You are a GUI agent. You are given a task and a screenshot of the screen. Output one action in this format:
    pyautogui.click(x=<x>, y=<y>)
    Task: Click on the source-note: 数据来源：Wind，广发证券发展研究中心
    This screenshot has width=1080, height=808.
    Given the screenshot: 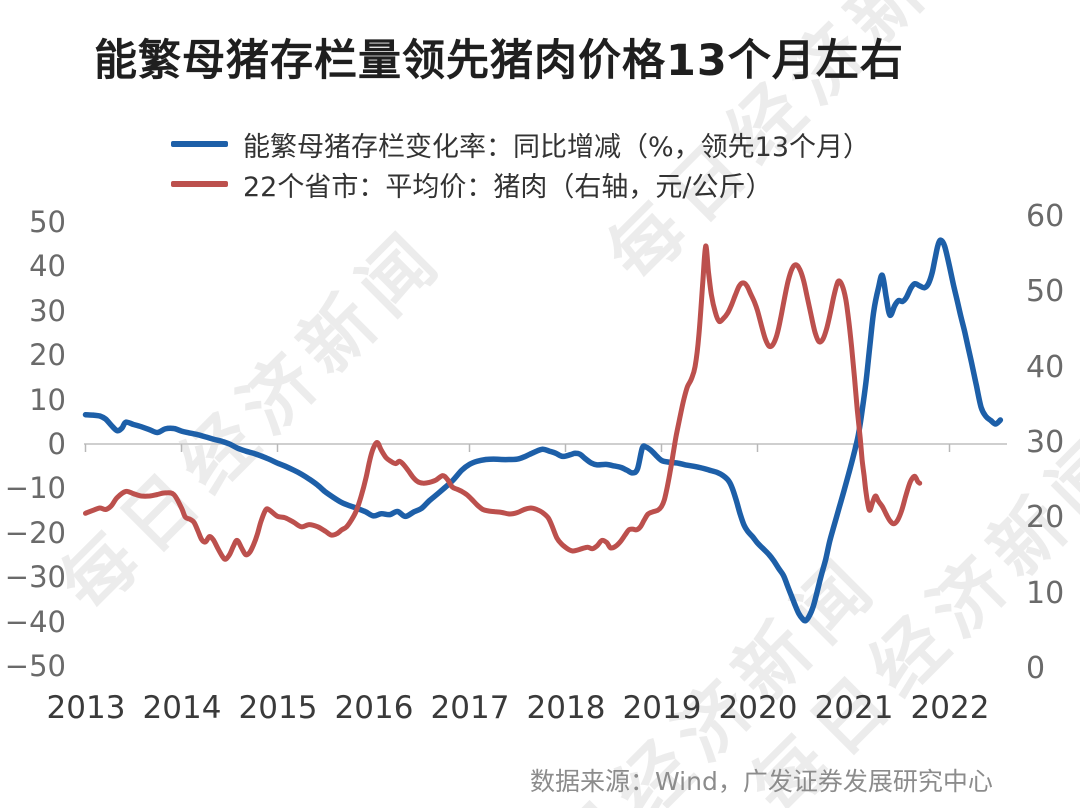 What is the action you would take?
    pyautogui.click(x=761, y=781)
    